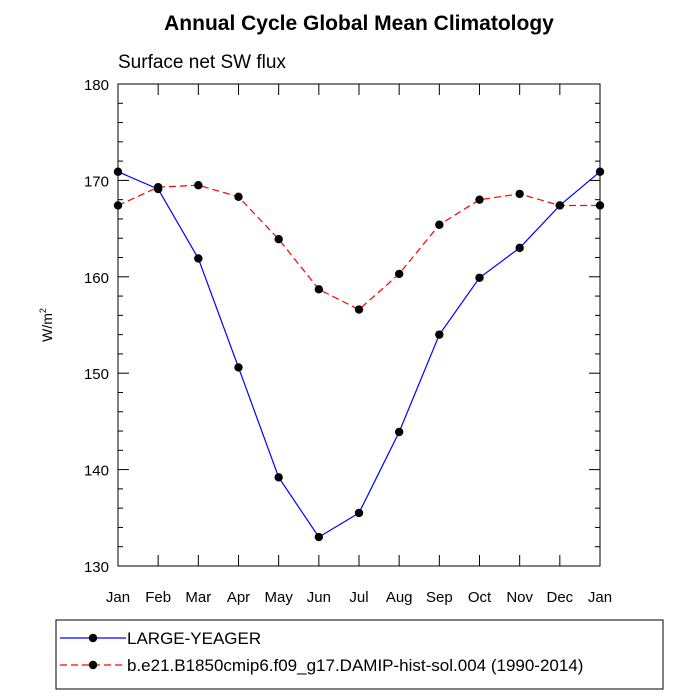  What do you see at coordinates (96, 374) in the screenshot?
I see `y-tick-label: 150` at bounding box center [96, 374].